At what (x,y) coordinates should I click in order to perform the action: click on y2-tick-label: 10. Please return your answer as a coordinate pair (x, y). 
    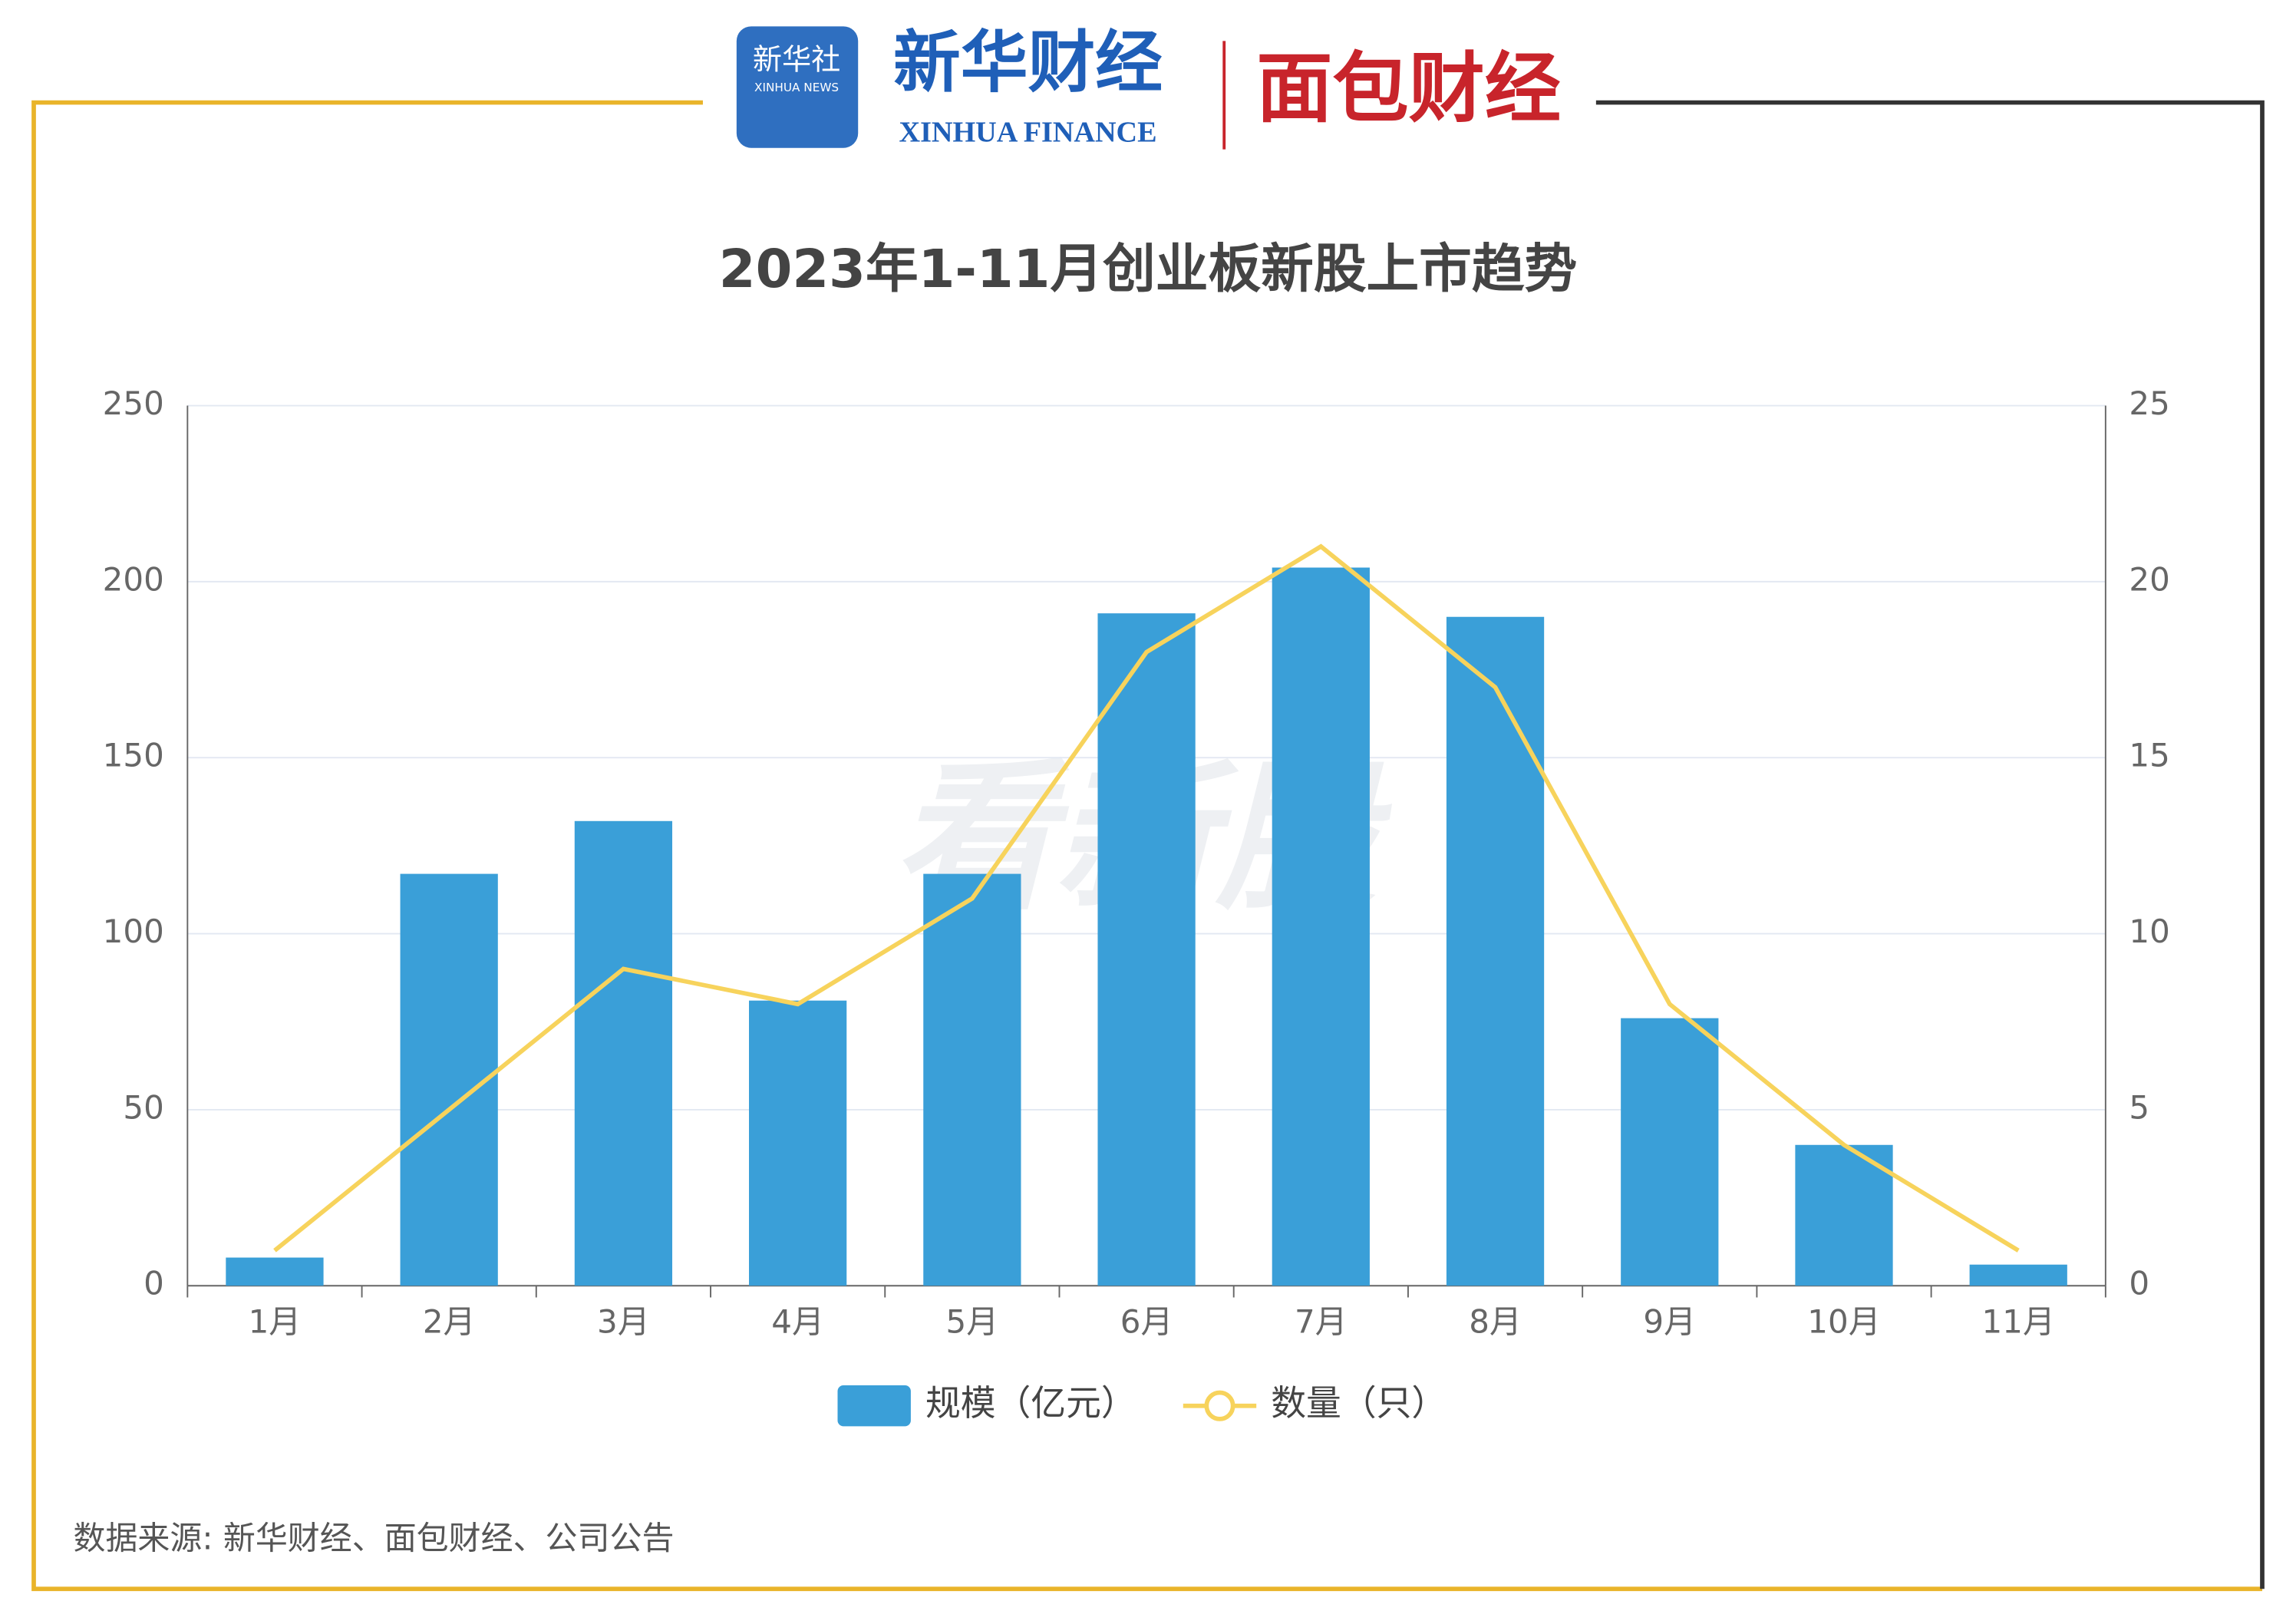
    Looking at the image, I should click on (2149, 931).